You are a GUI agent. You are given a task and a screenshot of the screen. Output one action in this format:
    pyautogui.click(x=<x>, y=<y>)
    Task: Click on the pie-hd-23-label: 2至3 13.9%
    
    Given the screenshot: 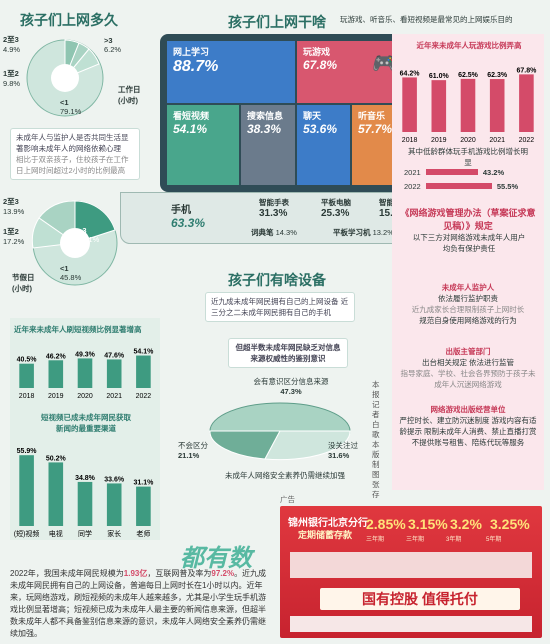 What is the action you would take?
    pyautogui.click(x=14, y=206)
    